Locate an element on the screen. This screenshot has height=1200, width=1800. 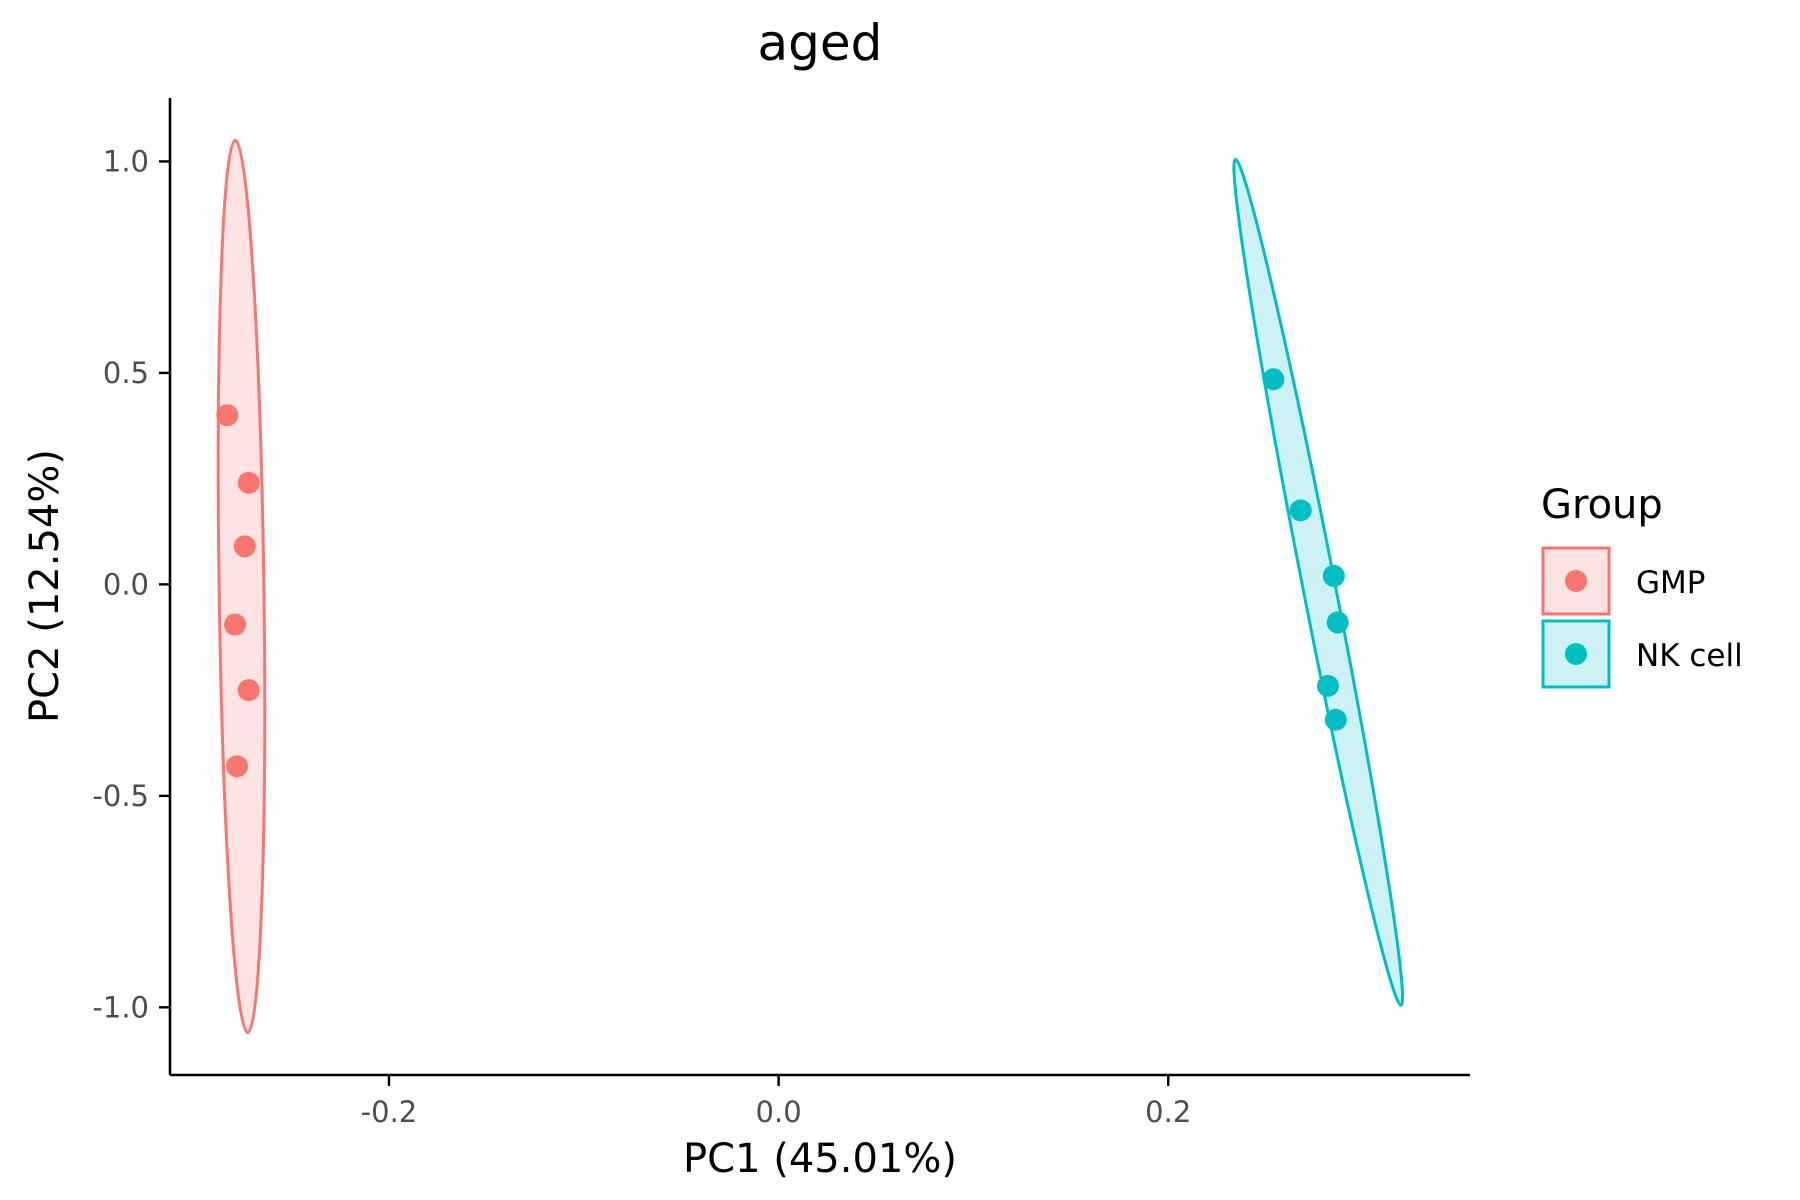
legend-dot-gmp is located at coordinates (1576, 581).